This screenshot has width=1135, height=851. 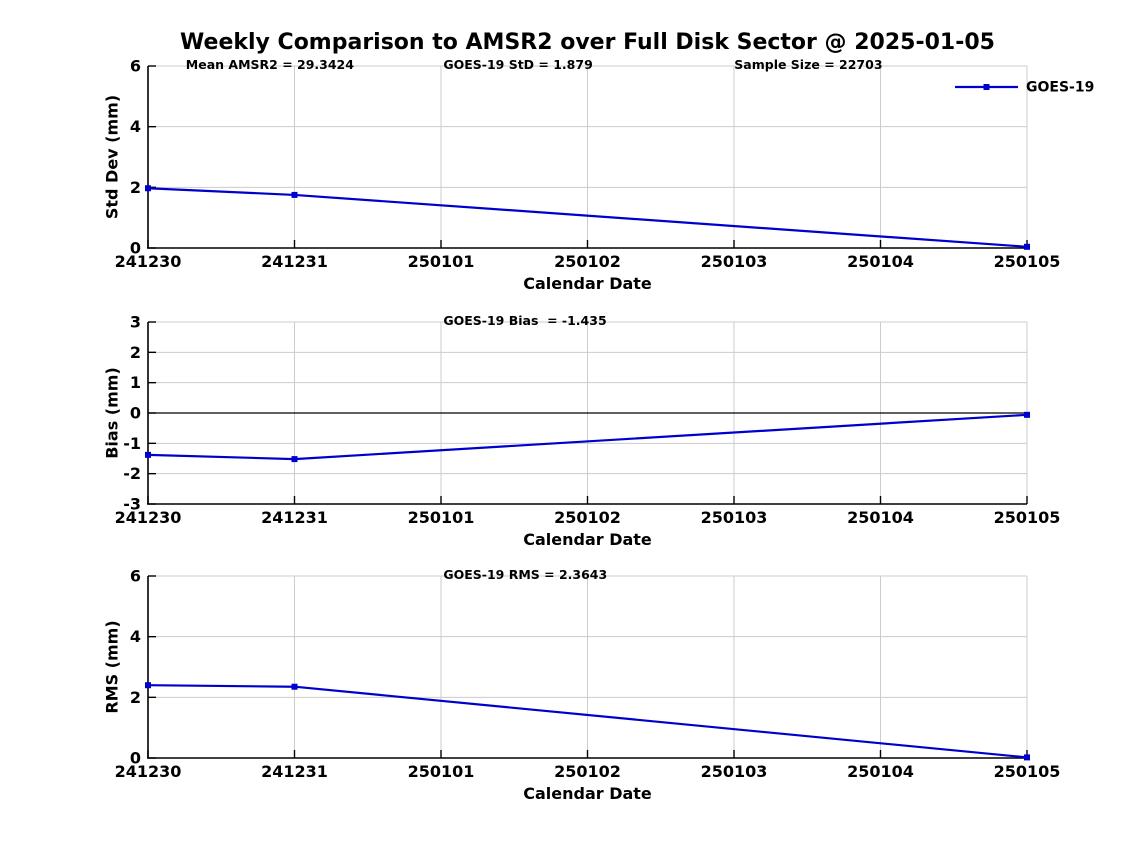 I want to click on y-tick-label: 3, so click(x=135, y=322).